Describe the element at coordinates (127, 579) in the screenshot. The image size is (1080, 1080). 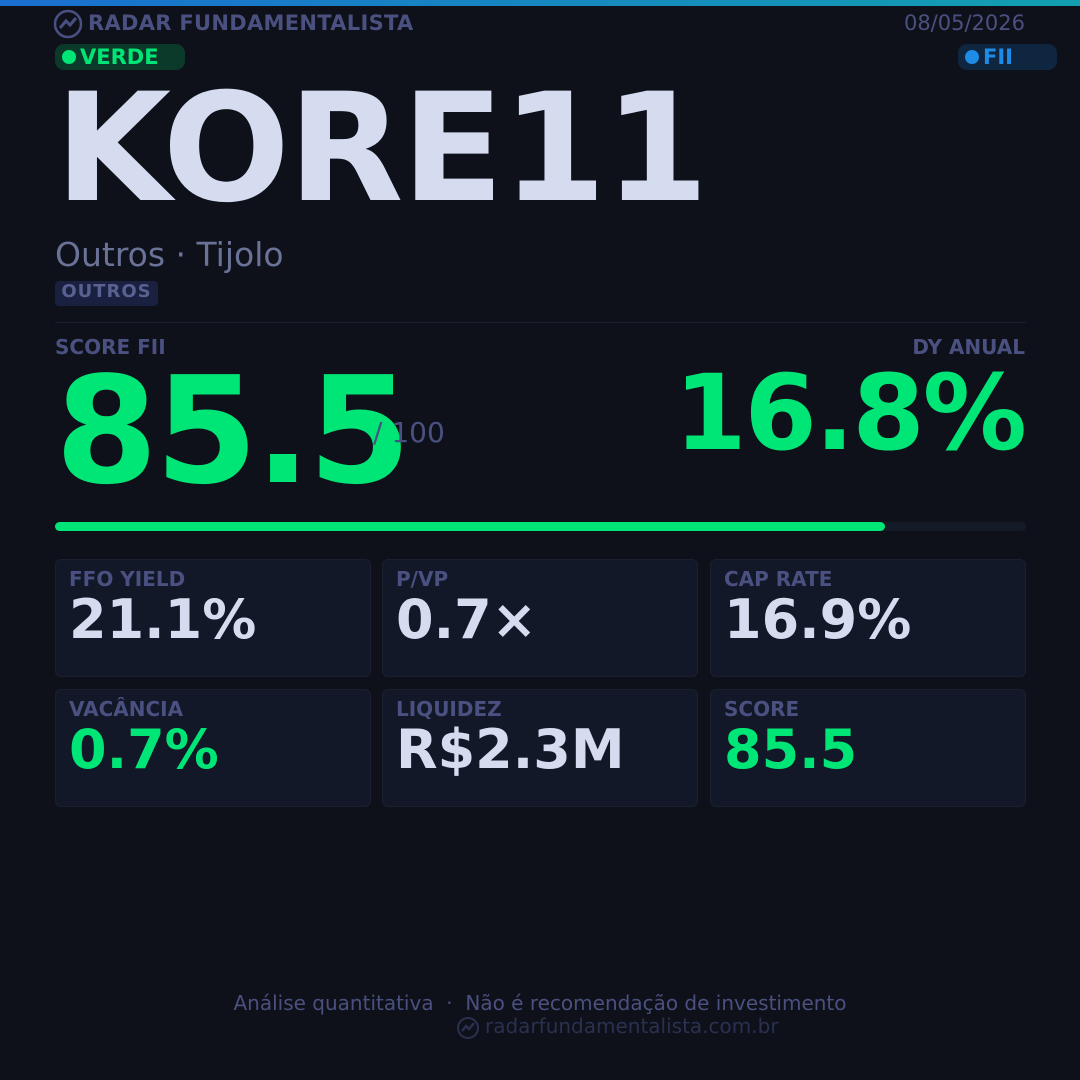
I see `metric-label: FFO YIELD` at that location.